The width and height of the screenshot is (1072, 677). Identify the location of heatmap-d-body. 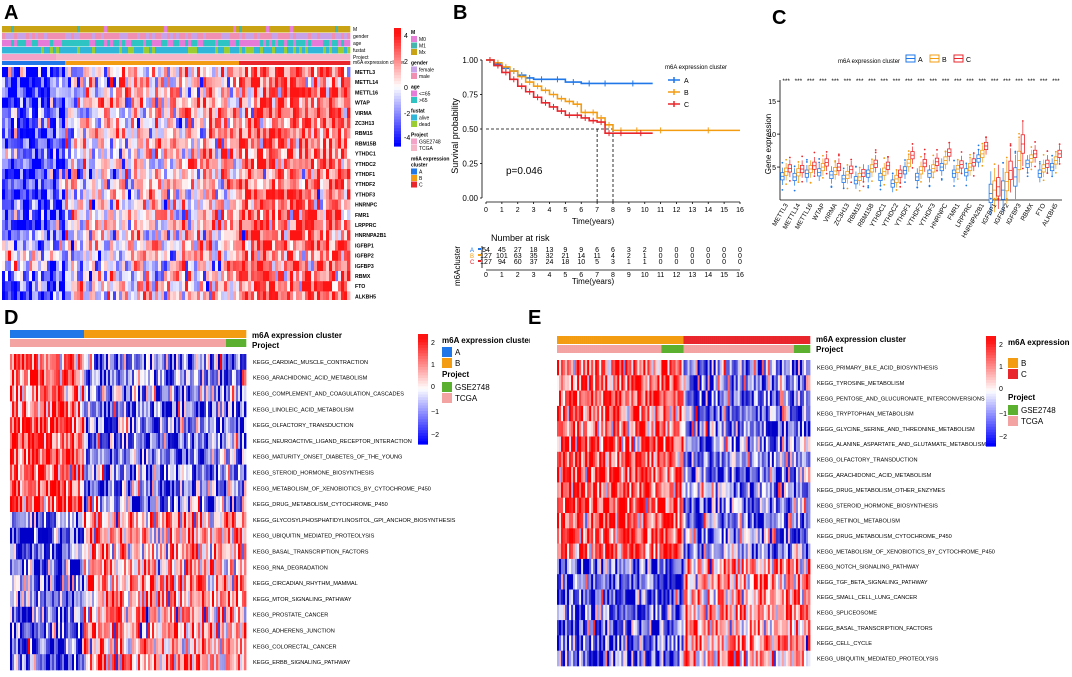
(128, 512).